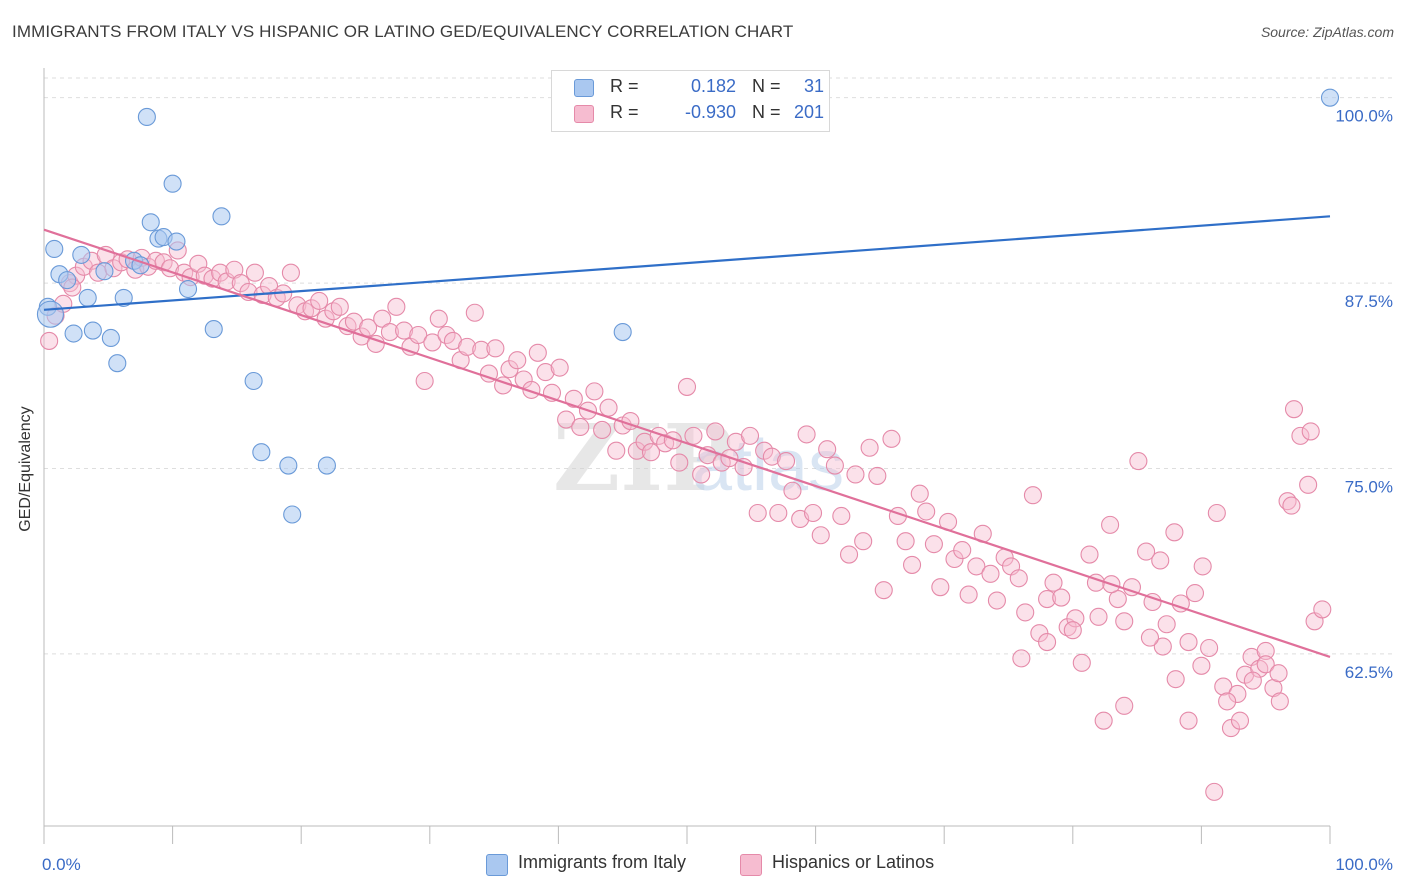 The width and height of the screenshot is (1406, 892). What do you see at coordinates (602, 862) in the screenshot?
I see `bottom-legend-label: Immigrants from Italy` at bounding box center [602, 862].